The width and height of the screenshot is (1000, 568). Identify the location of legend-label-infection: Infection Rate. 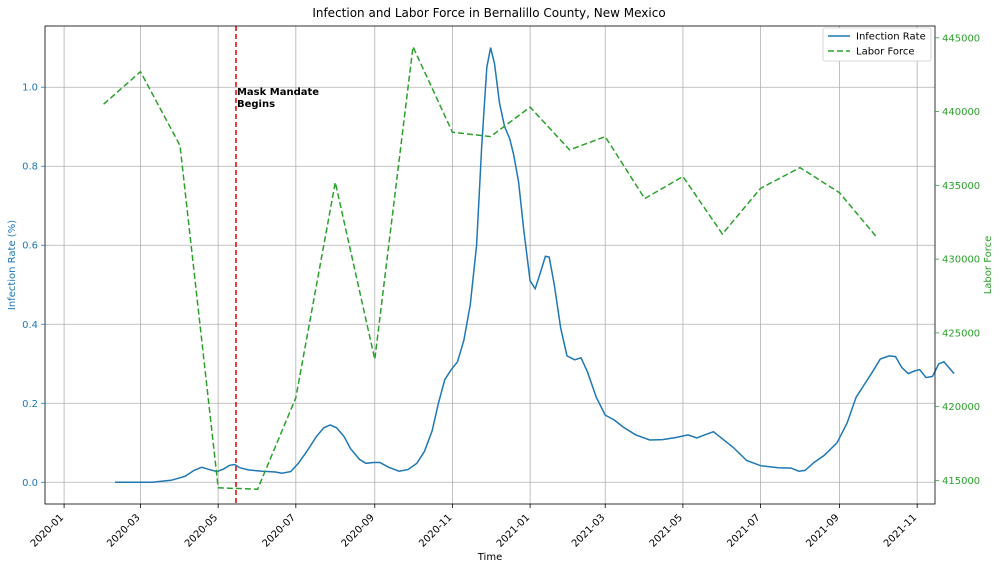
(891, 37).